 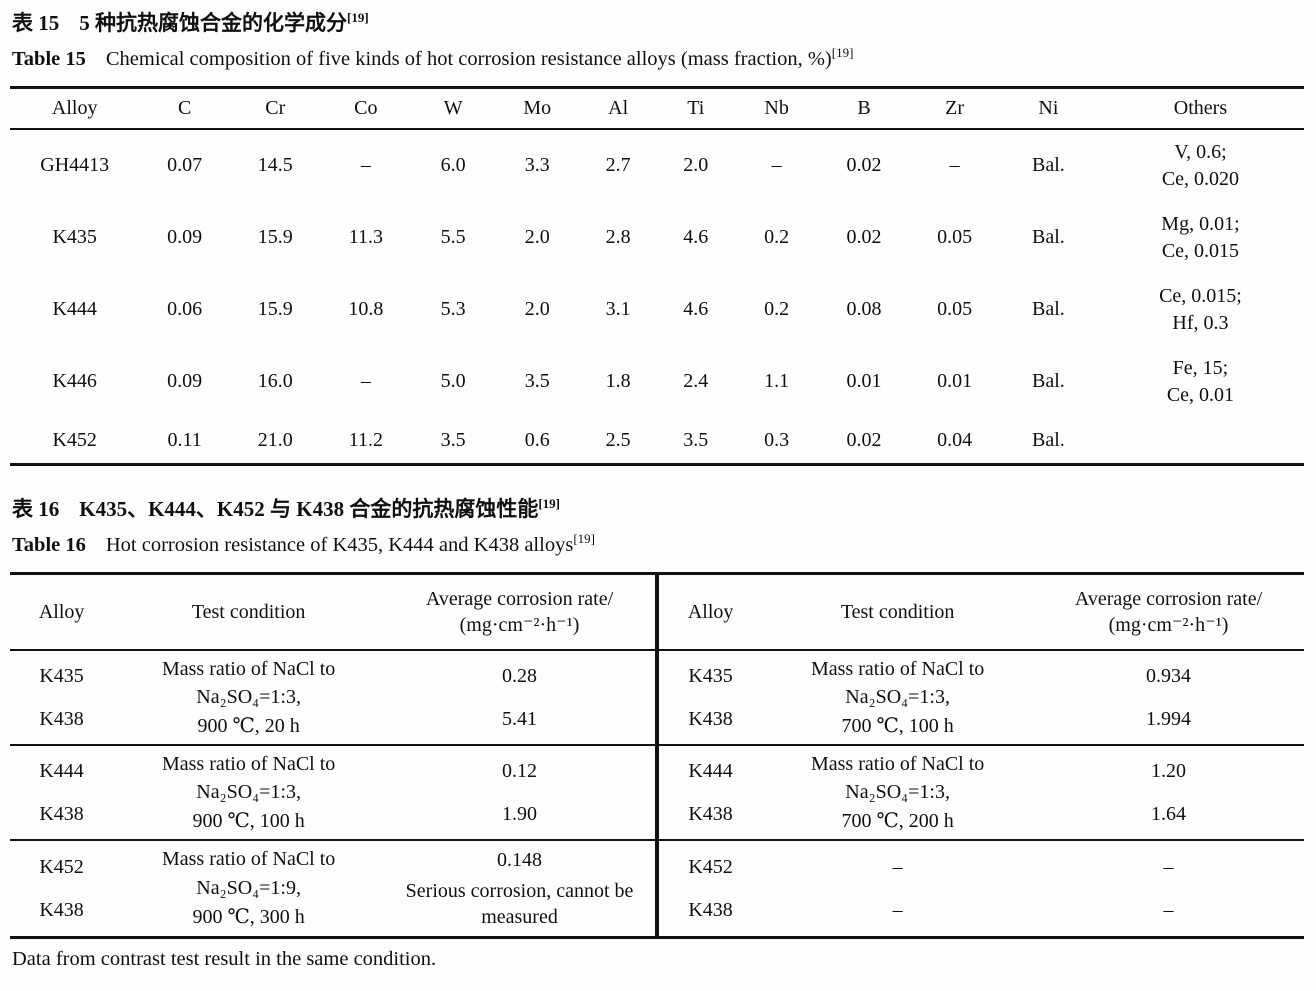 What do you see at coordinates (1200, 108) in the screenshot?
I see `column-header-others: Others` at bounding box center [1200, 108].